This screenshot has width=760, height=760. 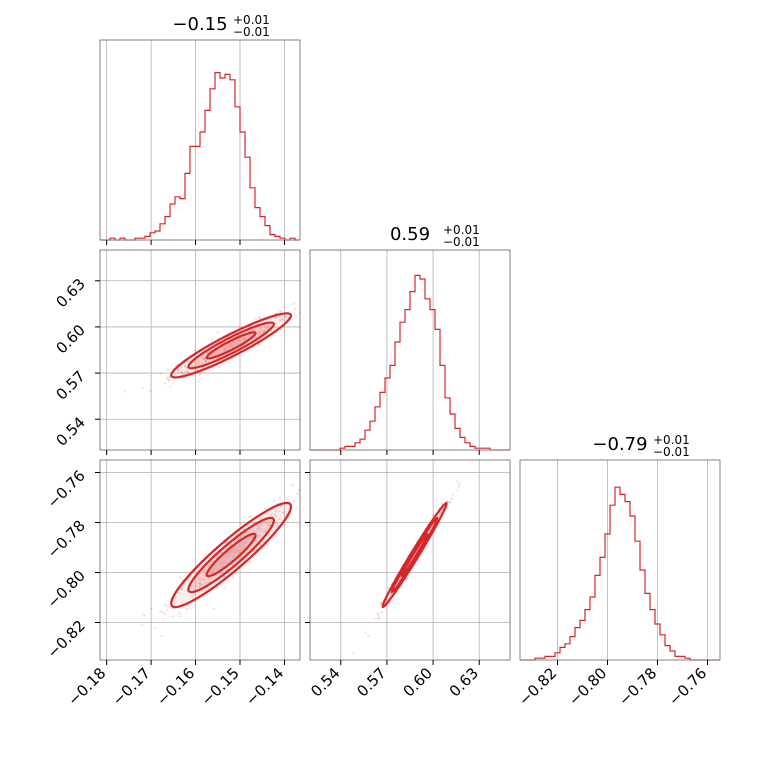 What do you see at coordinates (86, 686) in the screenshot?
I see `x-tick-label-param1-0: −0.18` at bounding box center [86, 686].